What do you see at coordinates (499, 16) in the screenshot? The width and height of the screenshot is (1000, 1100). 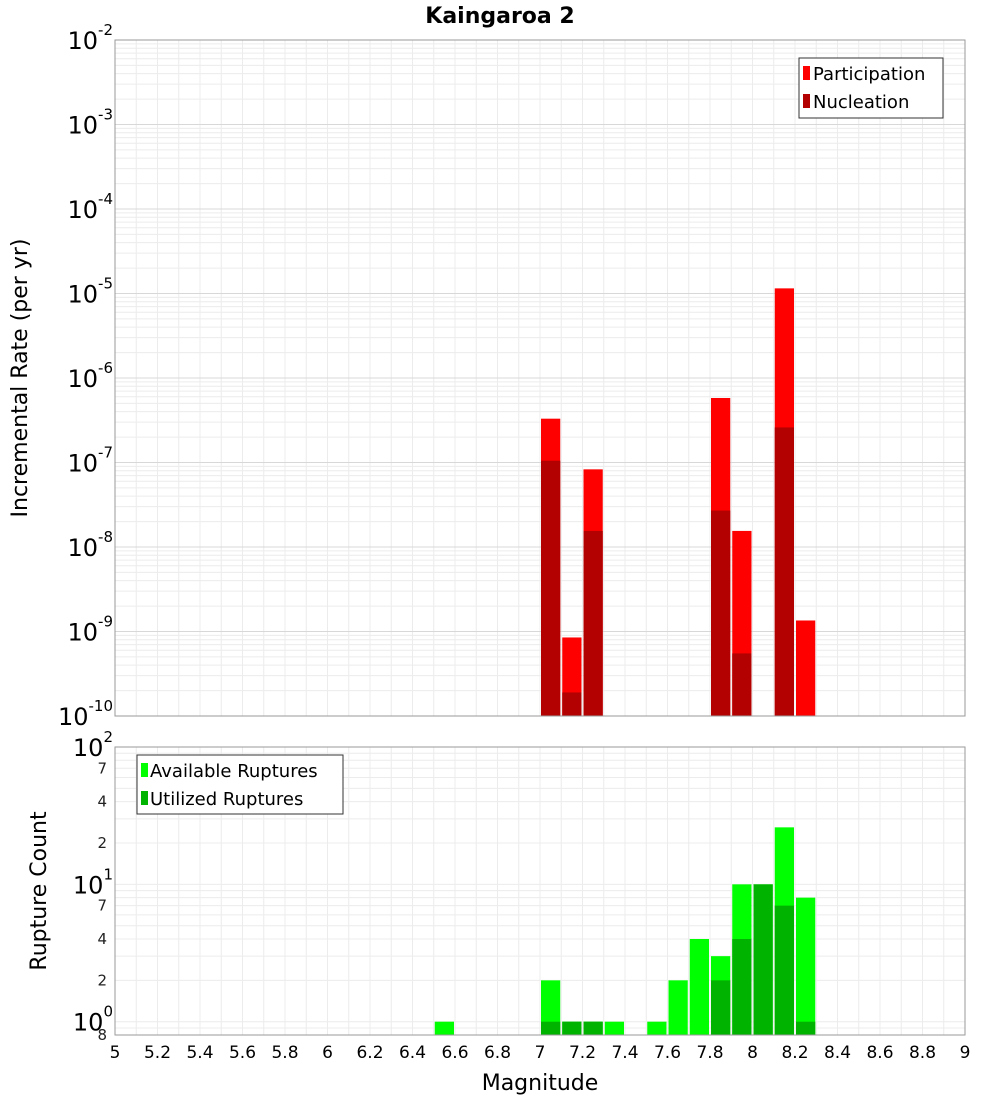 I see `chart-title: Kaingaroa 2` at bounding box center [499, 16].